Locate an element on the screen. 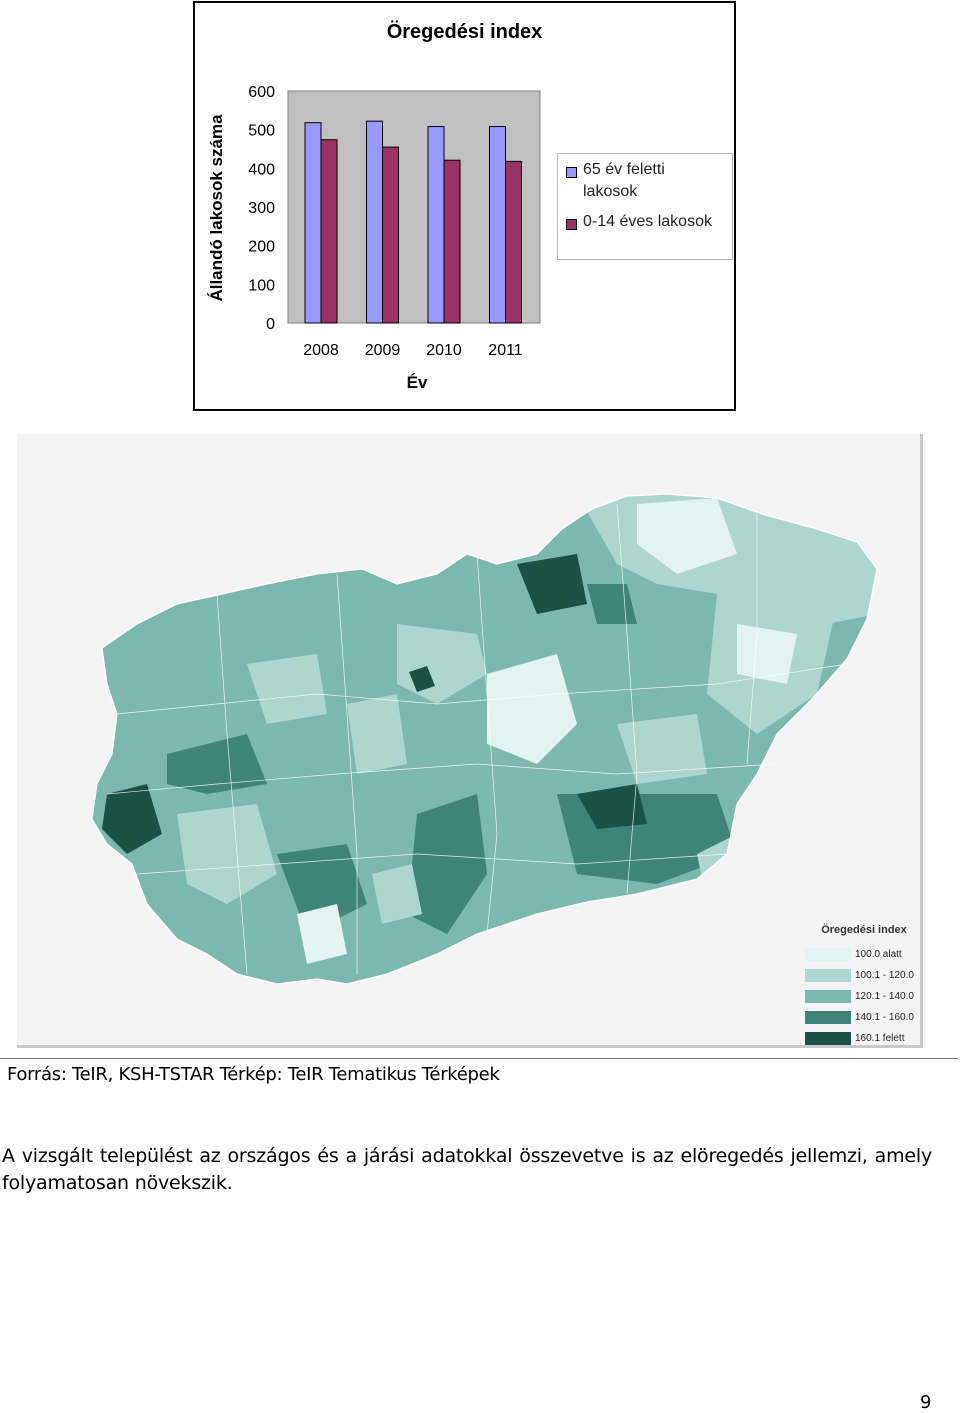 The image size is (960, 1413). x-tick-label: 2008 is located at coordinates (321, 350).